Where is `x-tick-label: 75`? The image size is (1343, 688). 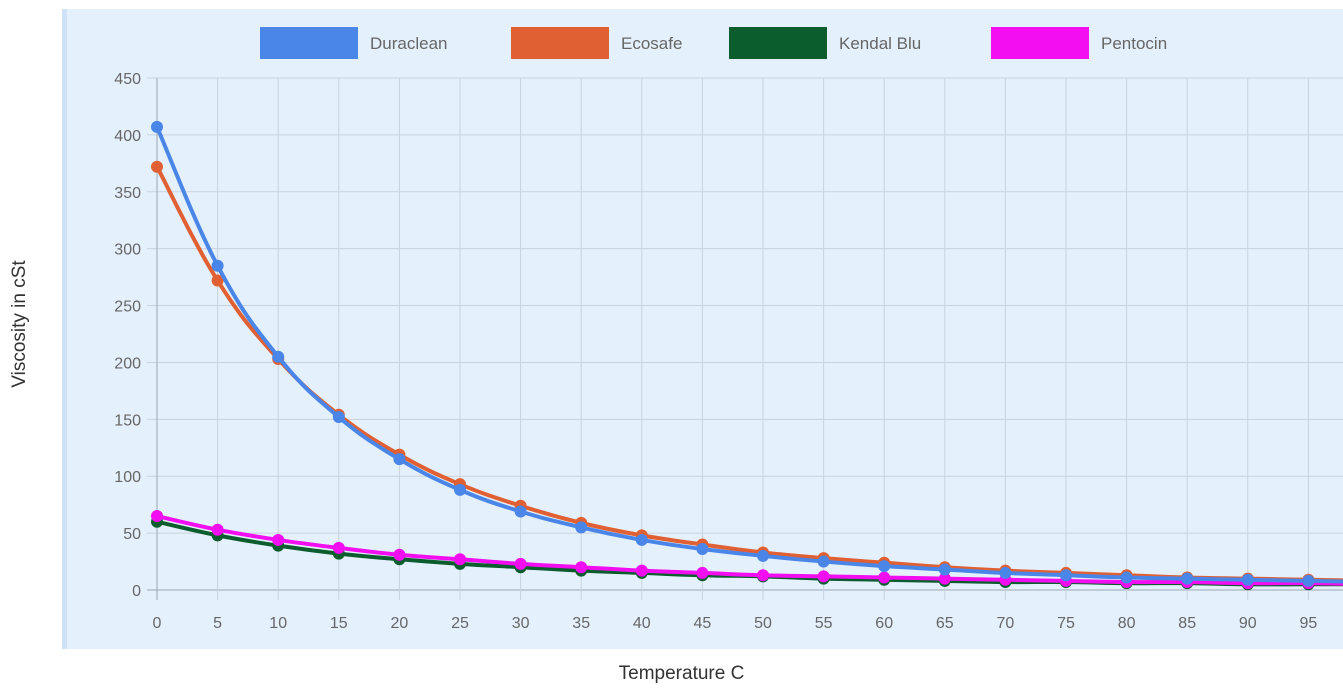
x-tick-label: 75 is located at coordinates (1066, 623).